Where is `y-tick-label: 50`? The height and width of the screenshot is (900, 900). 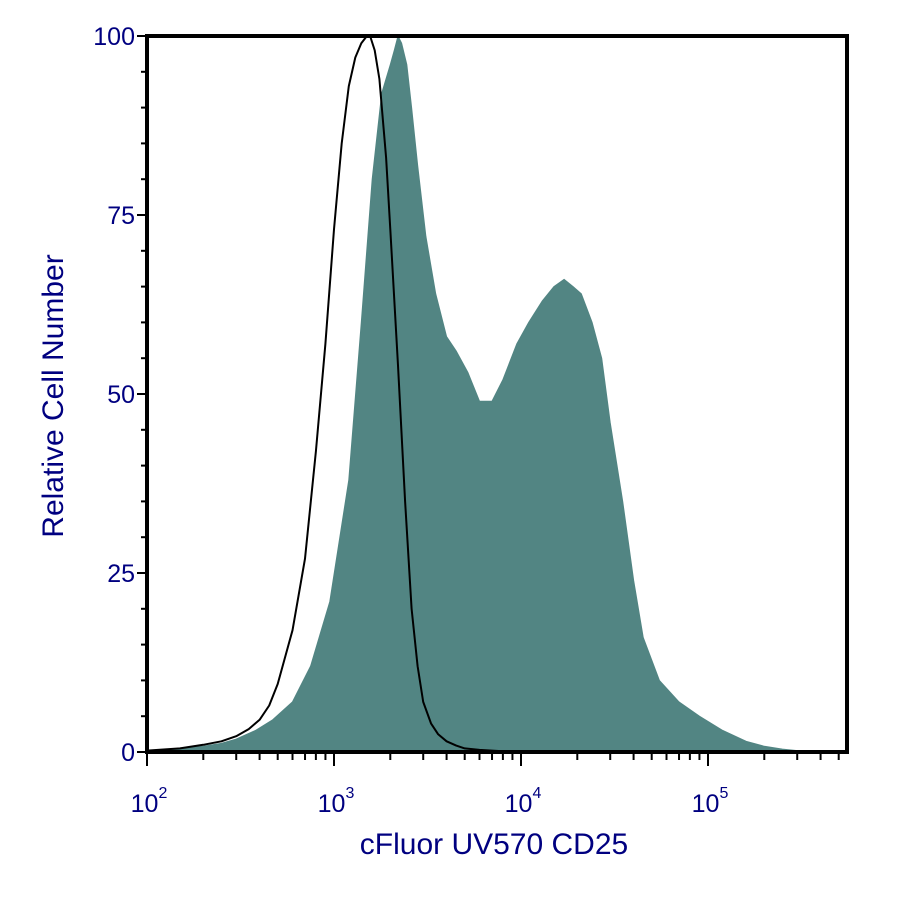
y-tick-label: 50 is located at coordinates (121, 395).